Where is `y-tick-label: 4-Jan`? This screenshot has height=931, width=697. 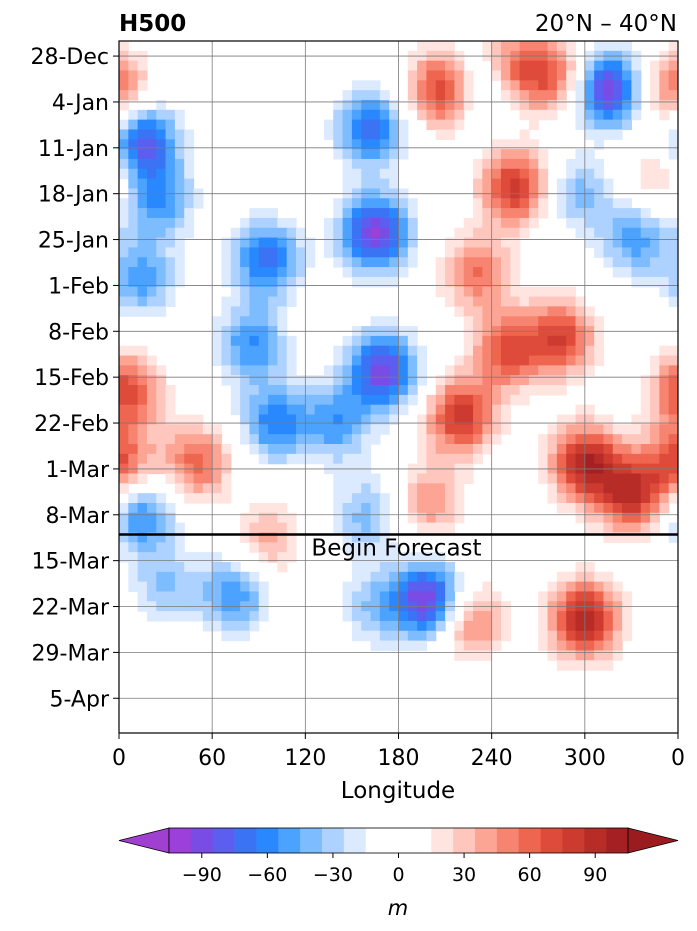 y-tick-label: 4-Jan is located at coordinates (80, 103).